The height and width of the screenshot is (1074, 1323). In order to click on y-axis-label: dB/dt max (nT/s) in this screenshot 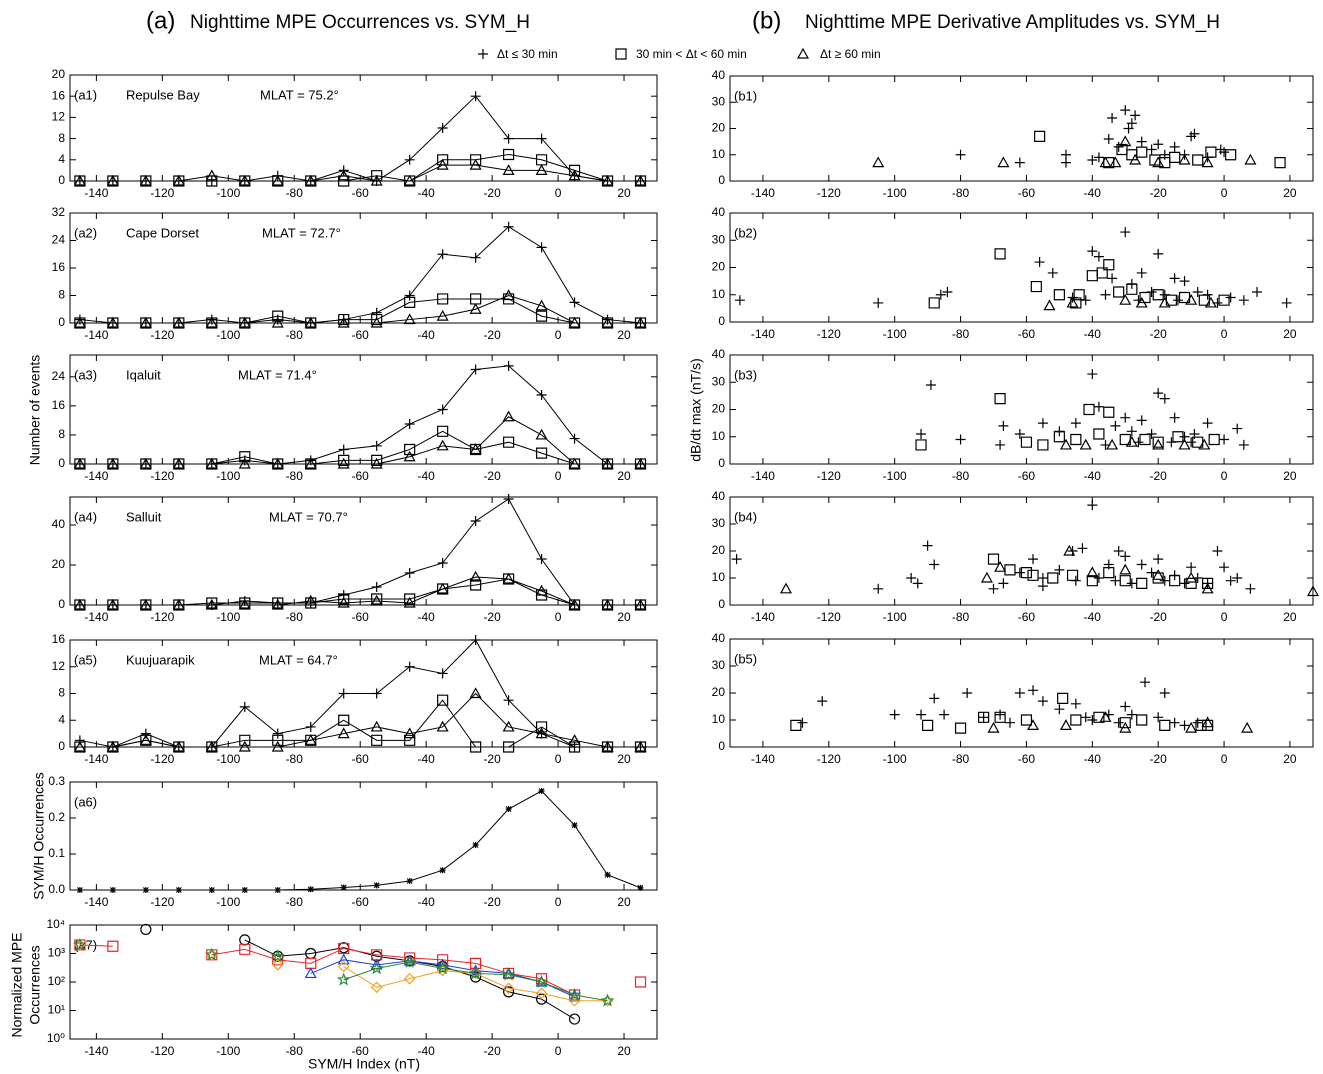, I will do `click(696, 409)`.